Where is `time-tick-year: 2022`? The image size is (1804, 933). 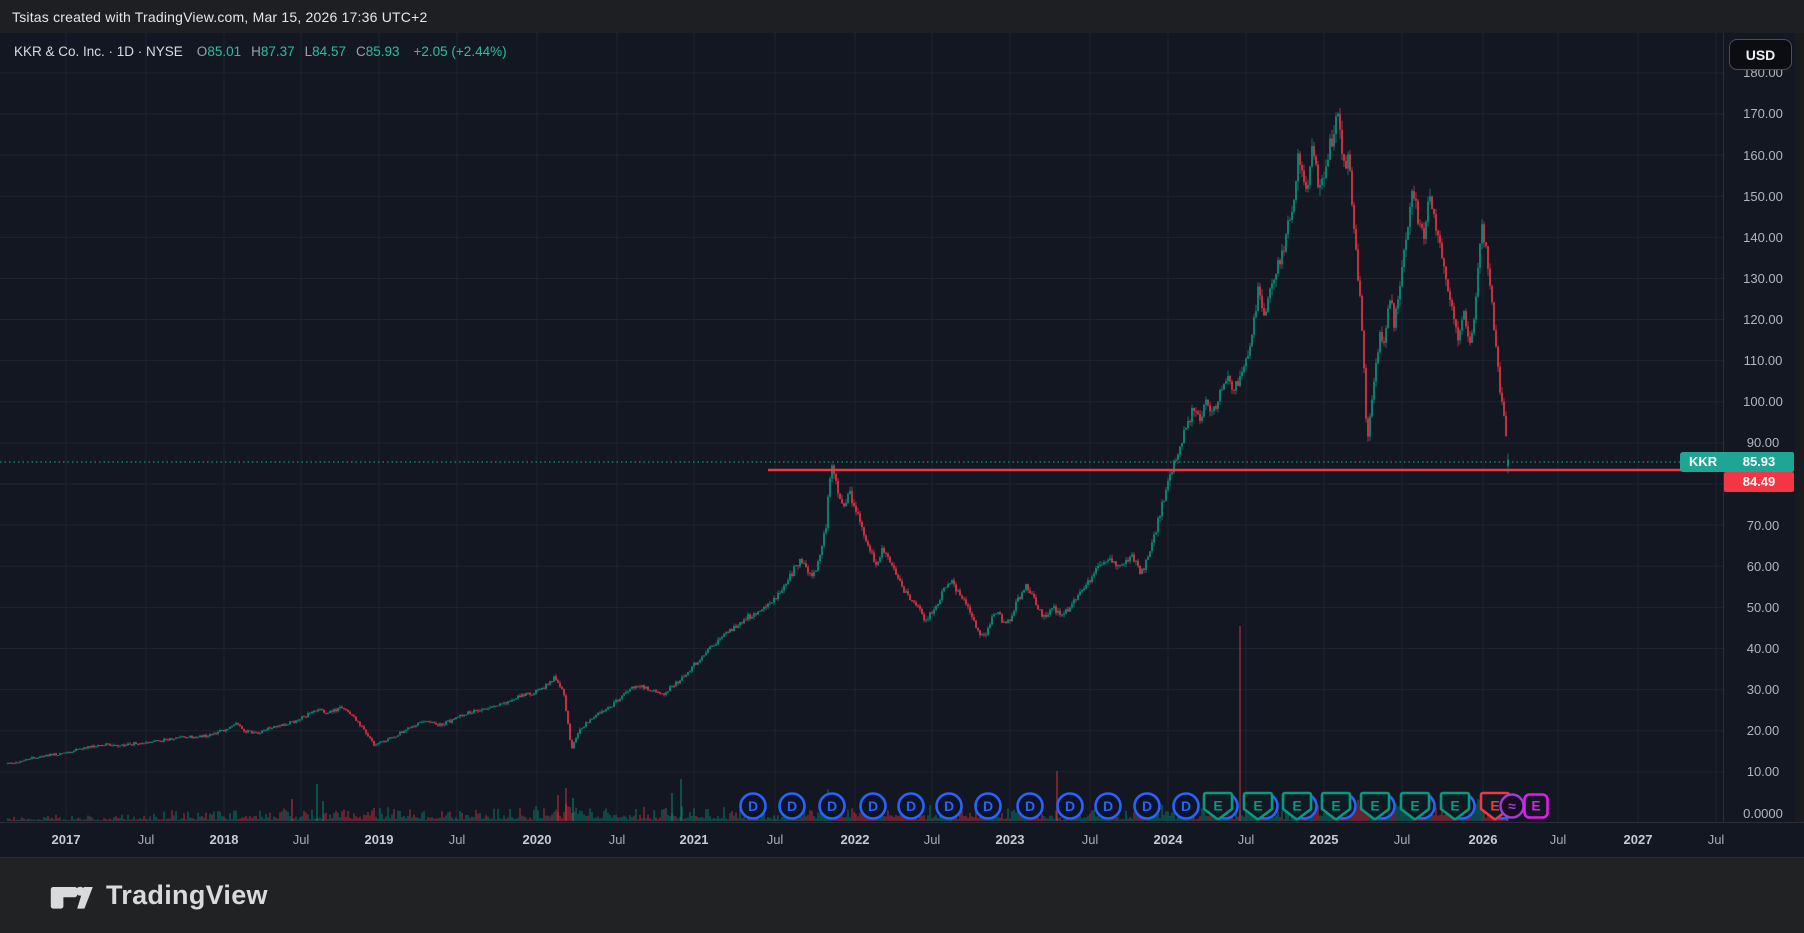 time-tick-year: 2022 is located at coordinates (855, 839).